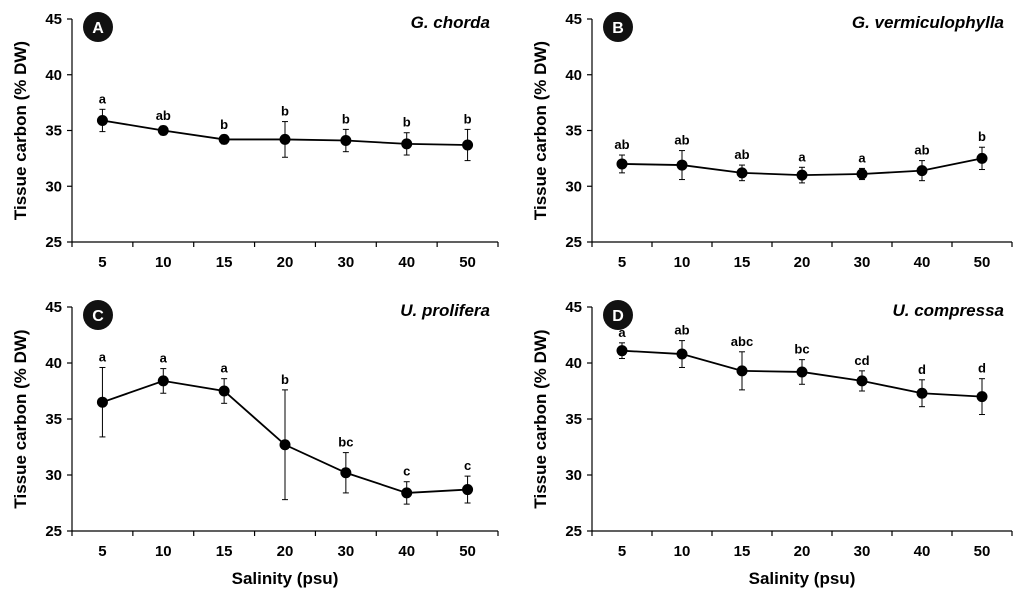 The image size is (1019, 596). Describe the element at coordinates (345, 442) in the screenshot. I see `significance-letter: bc` at that location.